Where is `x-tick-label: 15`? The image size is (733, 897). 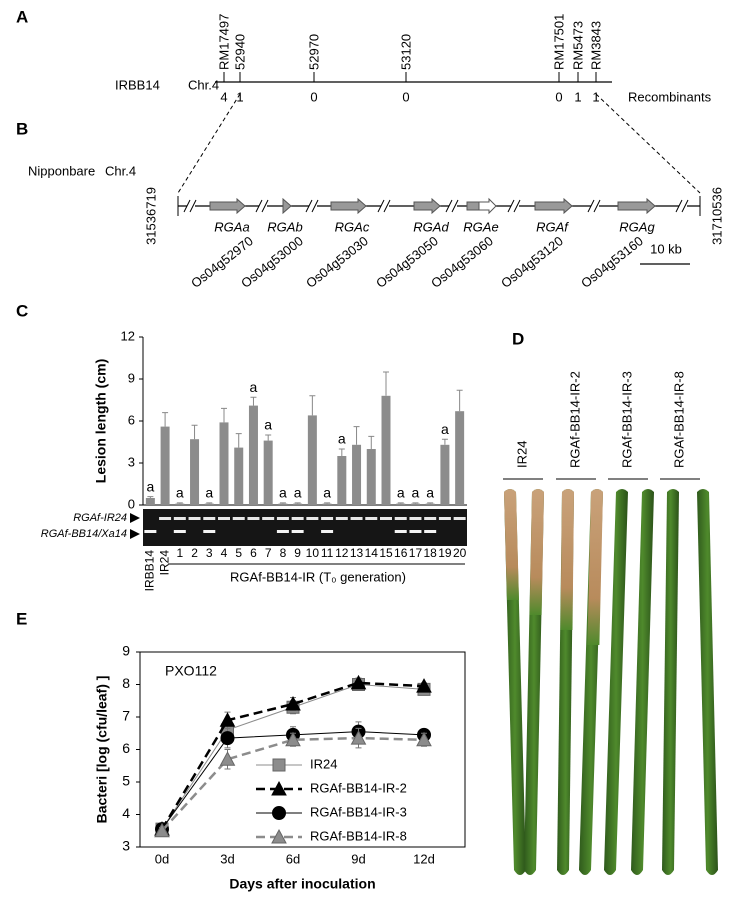
x-tick-label: 15 is located at coordinates (386, 553).